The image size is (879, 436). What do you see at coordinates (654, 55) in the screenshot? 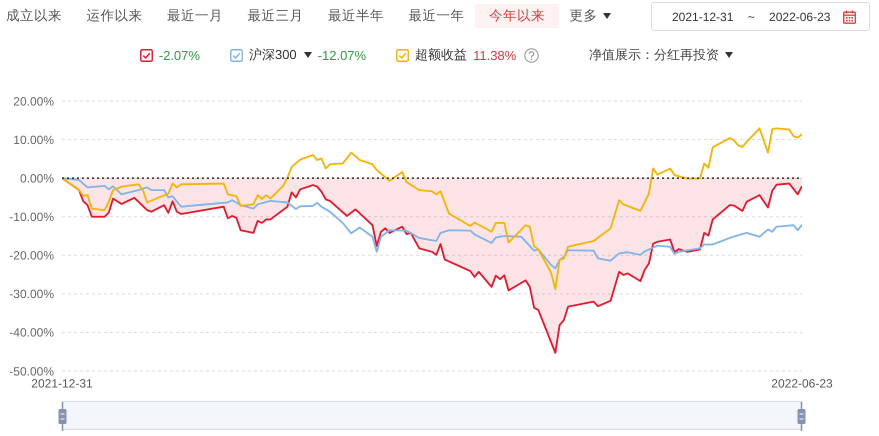
I see `text: 净值展示：分红再投资` at bounding box center [654, 55].